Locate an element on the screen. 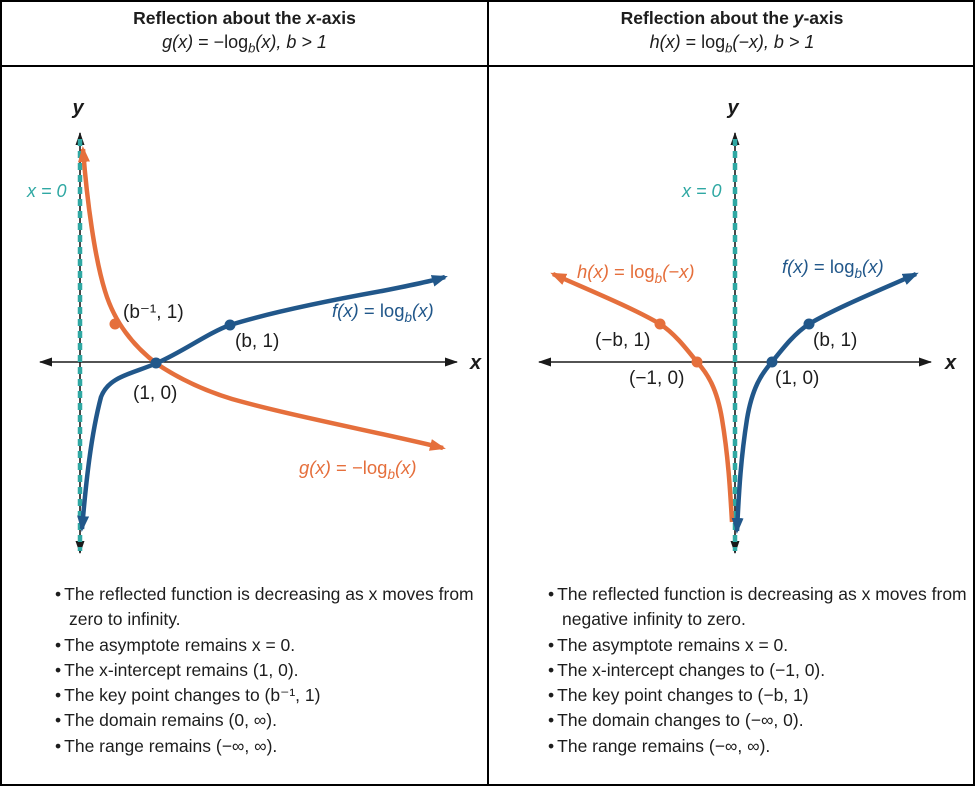 This screenshot has width=975, height=786. bullet-item: The x-intercept changes to (−1, 0). is located at coordinates (753, 670).